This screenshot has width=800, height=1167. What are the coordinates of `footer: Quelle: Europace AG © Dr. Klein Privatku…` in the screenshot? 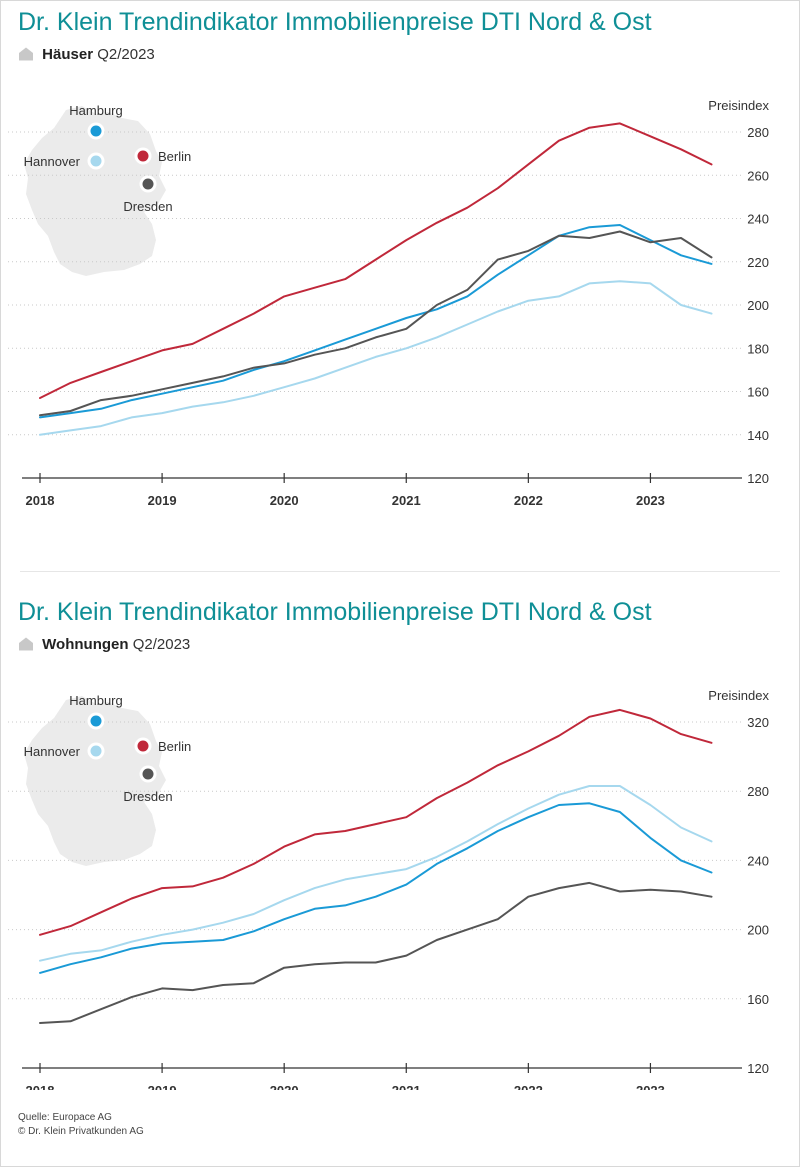 It's located at (81, 1125).